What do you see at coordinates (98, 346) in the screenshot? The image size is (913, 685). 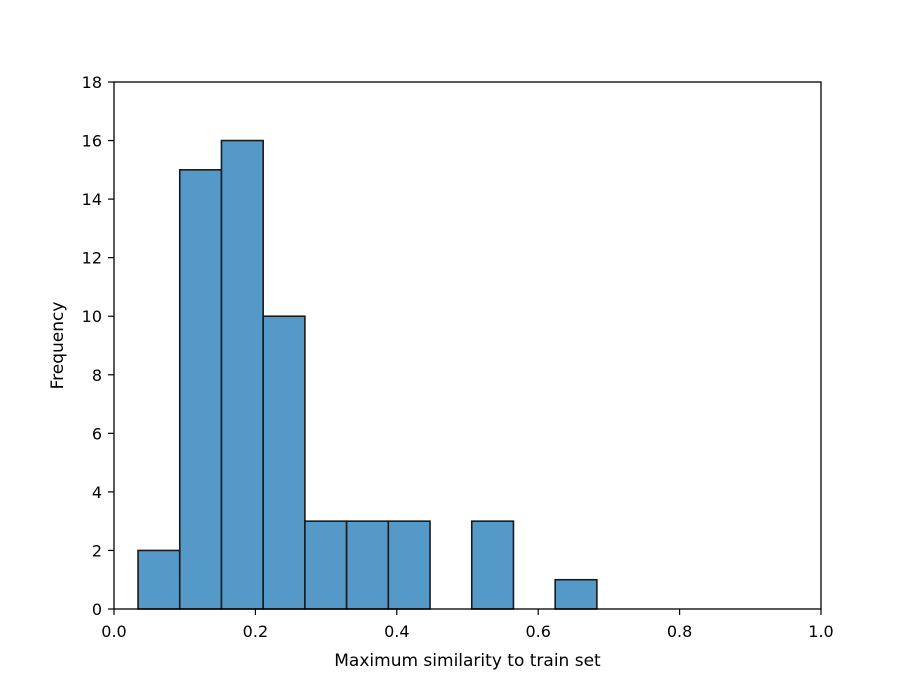 I see `y-axis-ticks: 0 2 4 6 8 10 12 14 16 18` at bounding box center [98, 346].